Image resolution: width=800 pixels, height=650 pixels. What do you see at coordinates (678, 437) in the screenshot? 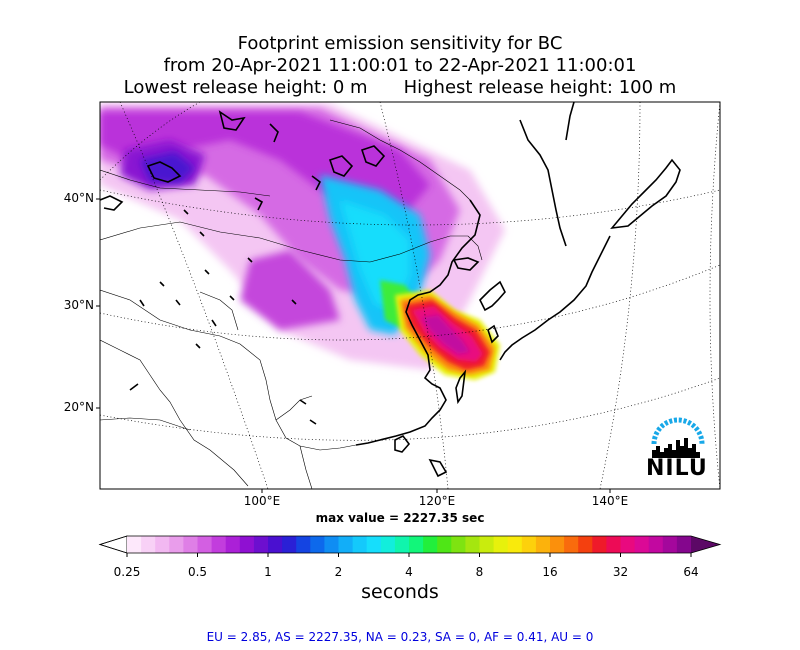
I see `nilu-logo-icon` at bounding box center [678, 437].